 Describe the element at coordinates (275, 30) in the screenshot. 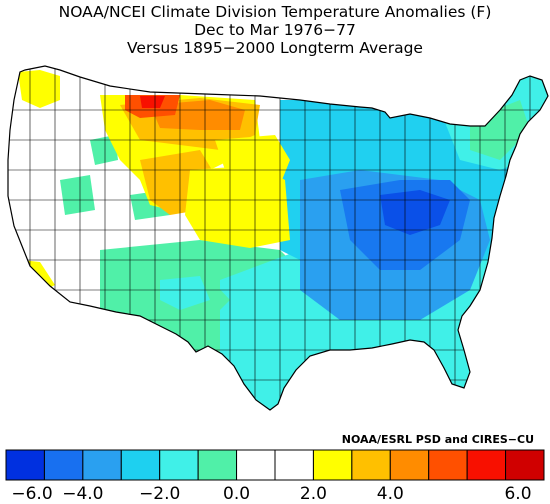

I see `map-period: Dec to Mar 1976−77` at that location.